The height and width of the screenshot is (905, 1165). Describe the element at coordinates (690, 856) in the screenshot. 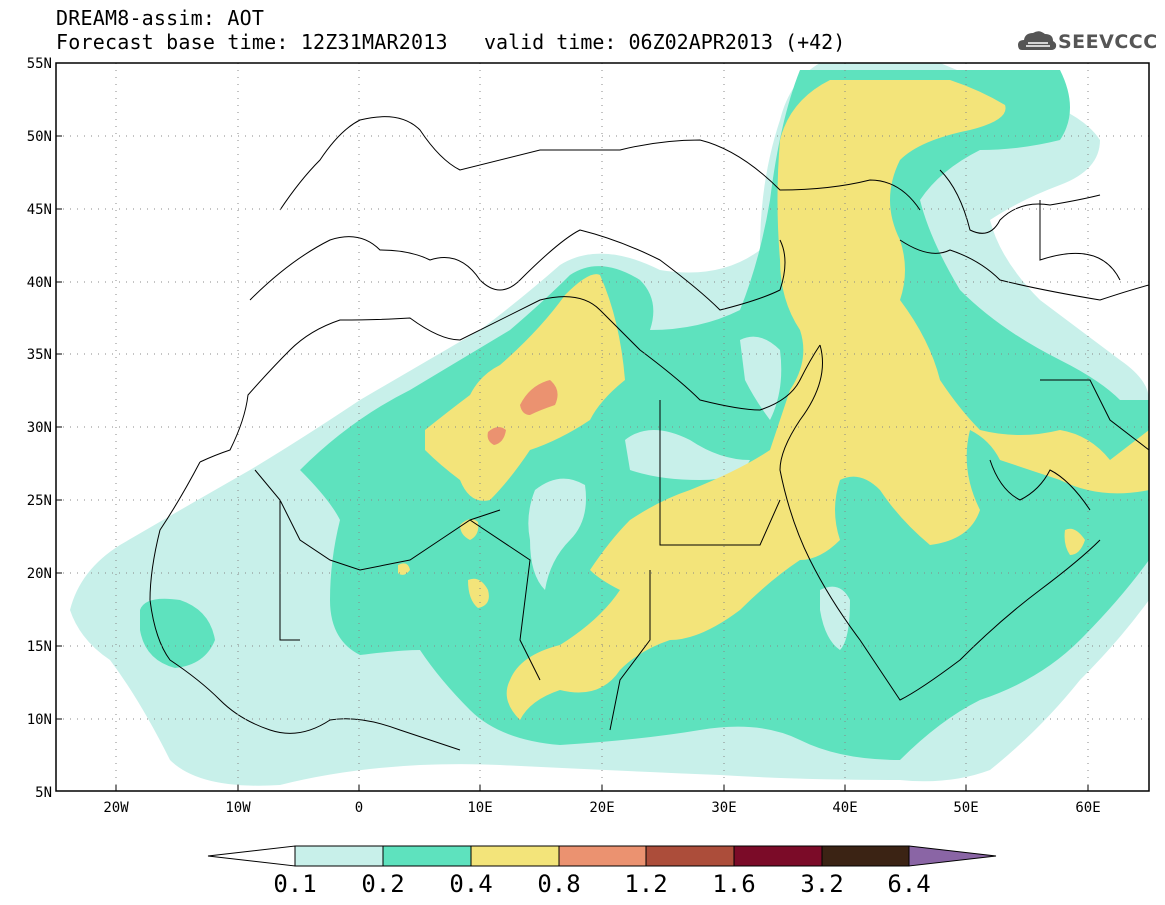

I see `colorbar-swatch-1.2` at that location.